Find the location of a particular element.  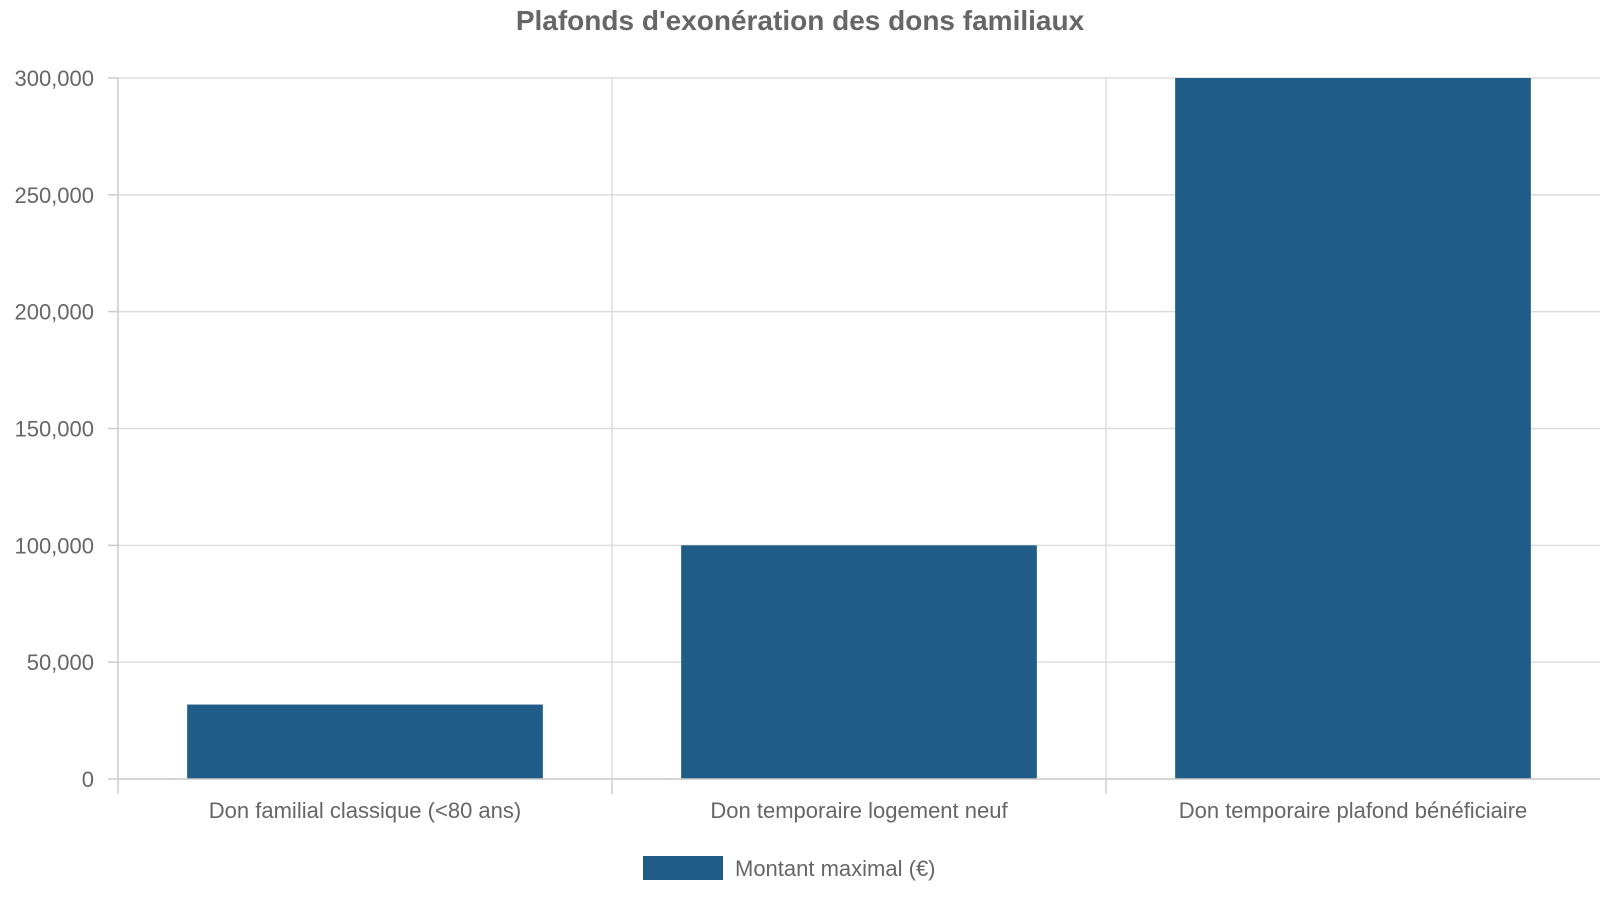

legend-label: Montant maximal (€) is located at coordinates (835, 868).